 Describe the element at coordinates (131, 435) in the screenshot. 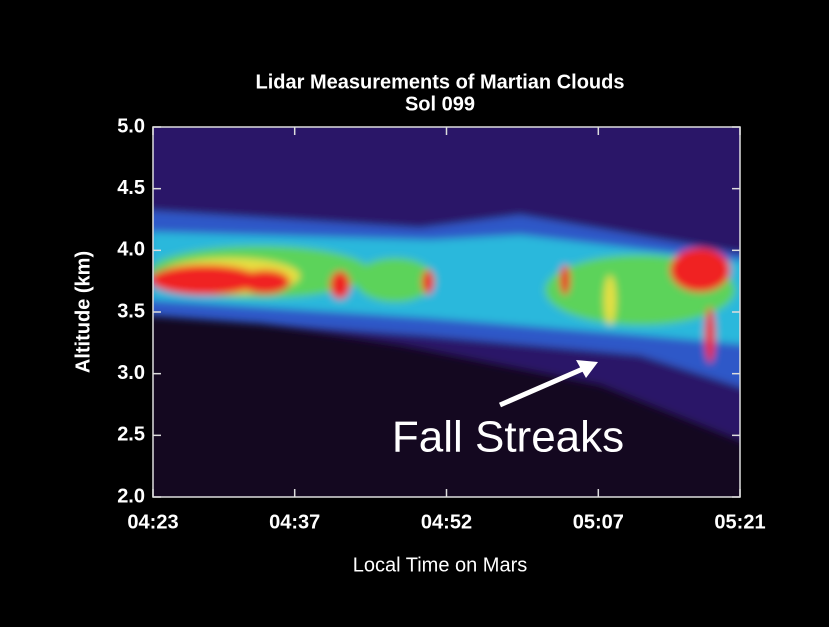

I see `y-tick-label: 2.5` at that location.